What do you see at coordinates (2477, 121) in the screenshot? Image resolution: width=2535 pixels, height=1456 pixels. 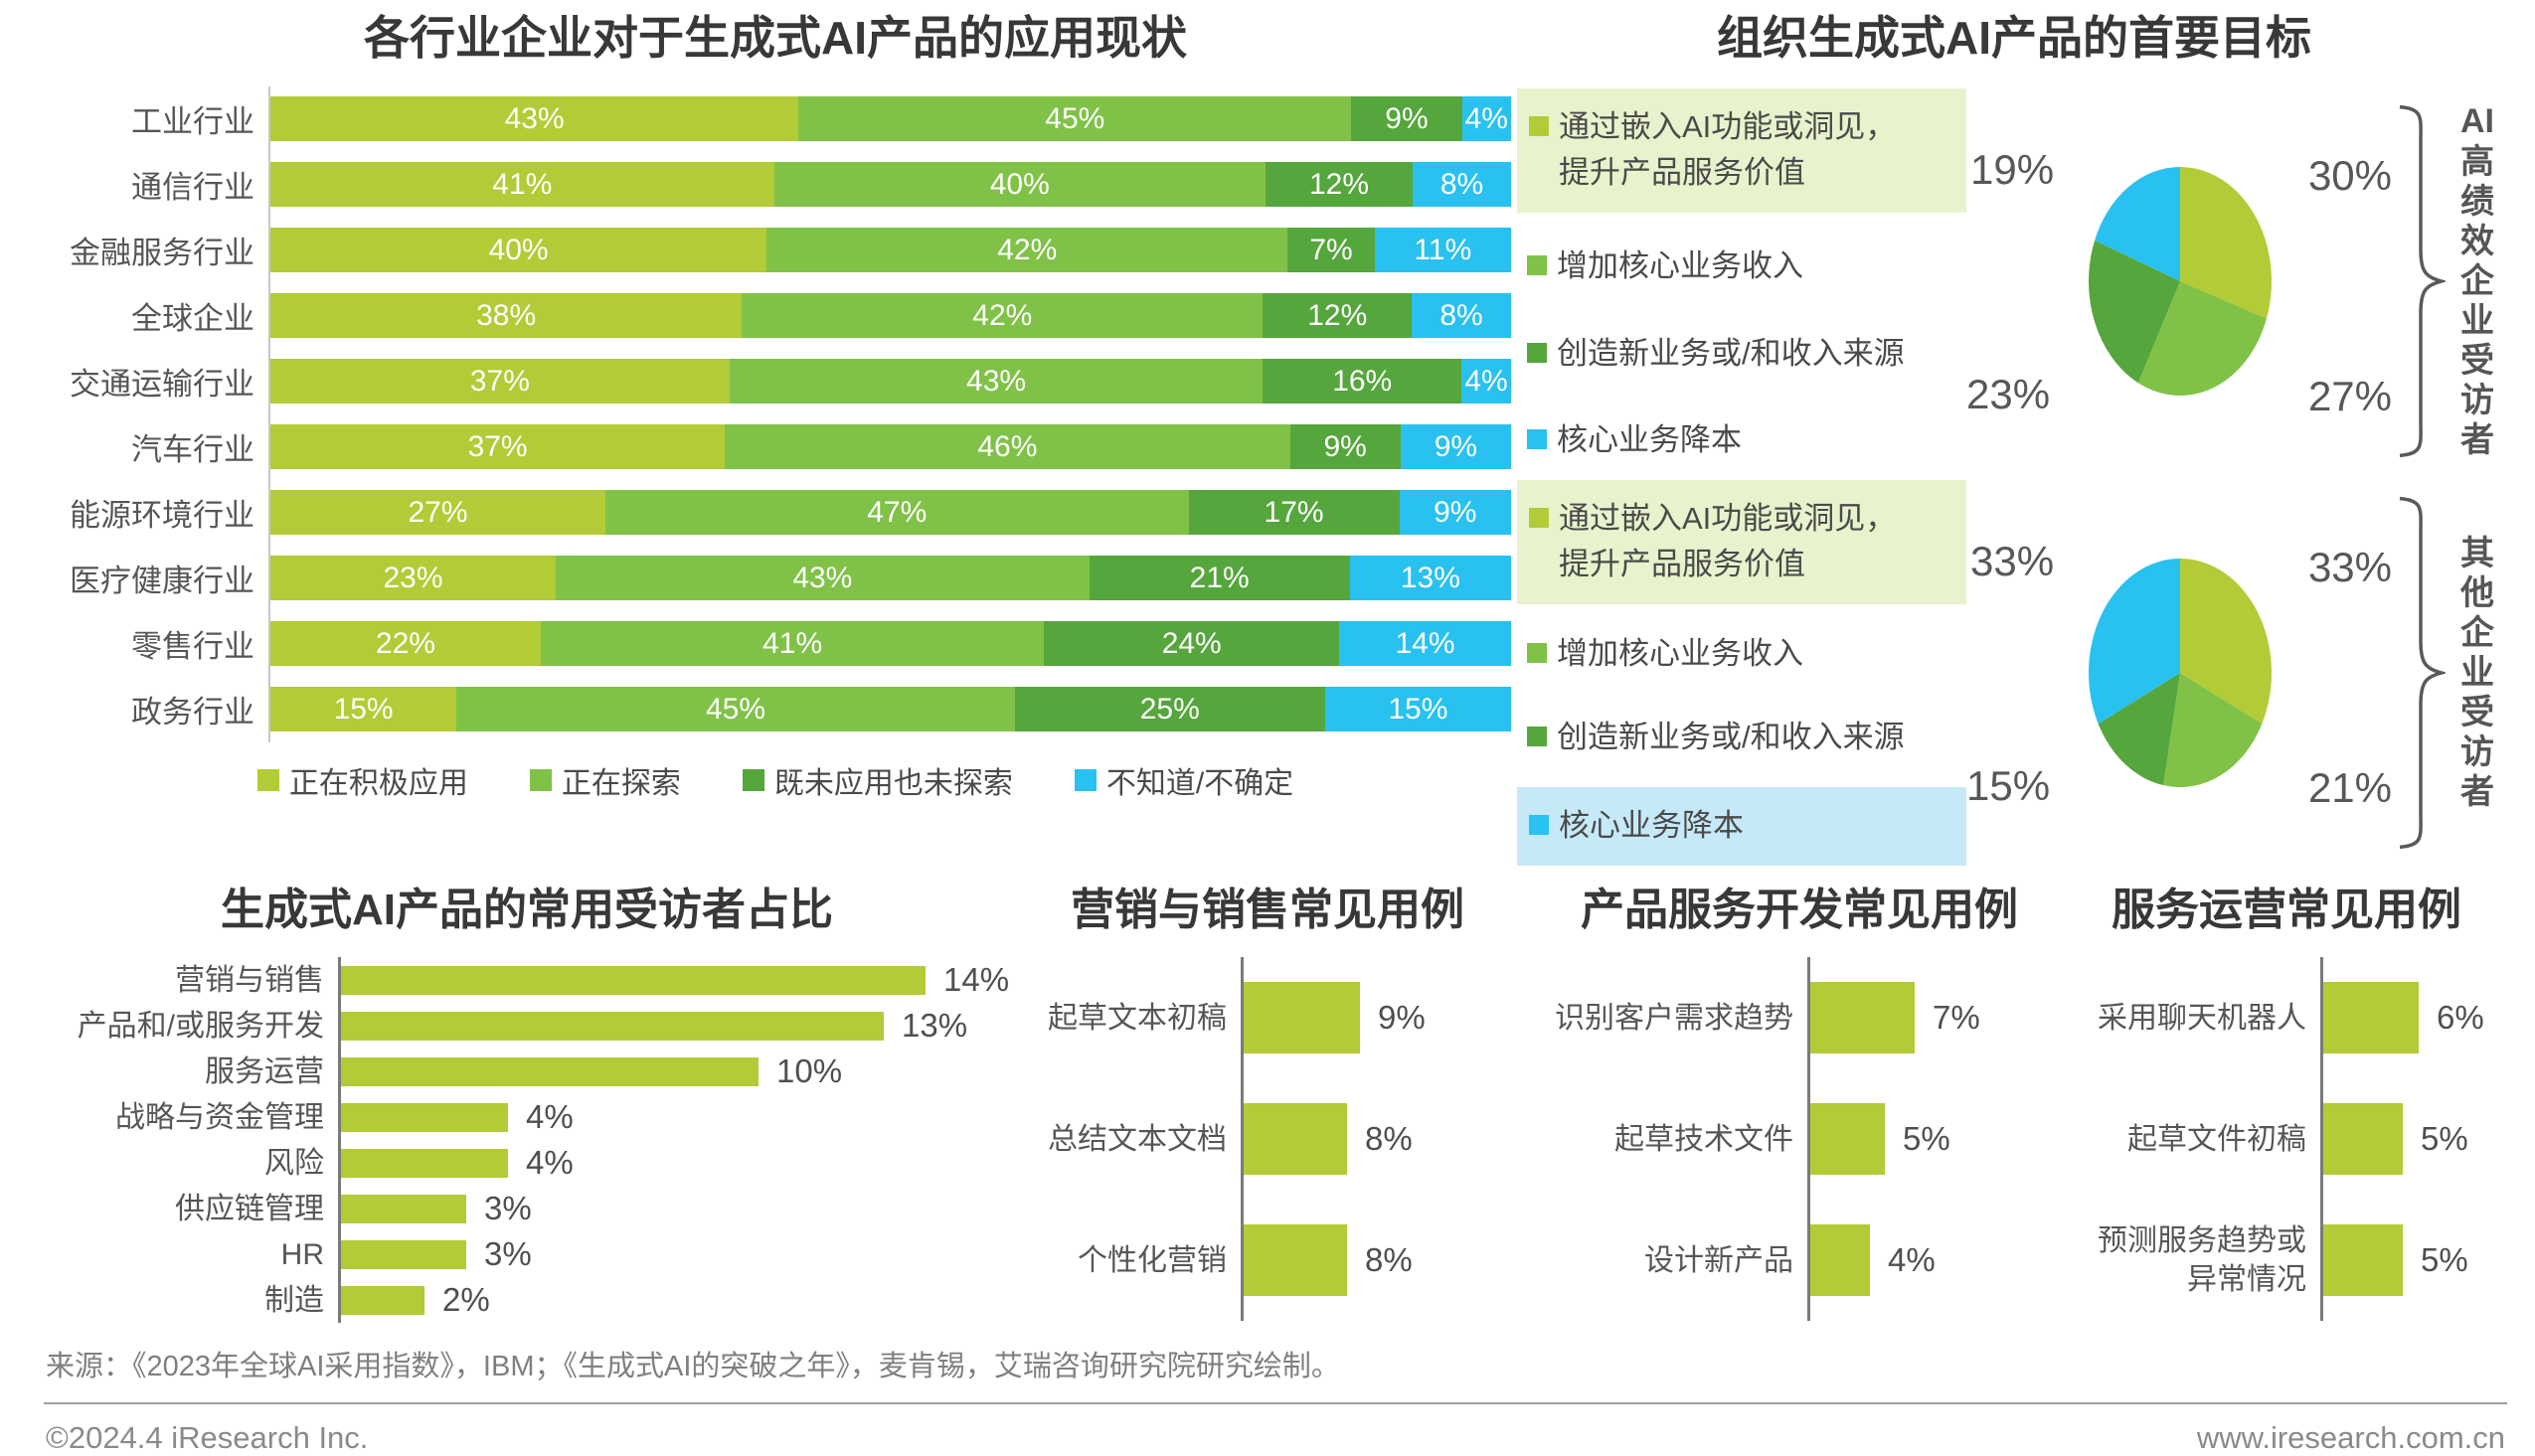 I see `side-label-char: AI` at bounding box center [2477, 121].